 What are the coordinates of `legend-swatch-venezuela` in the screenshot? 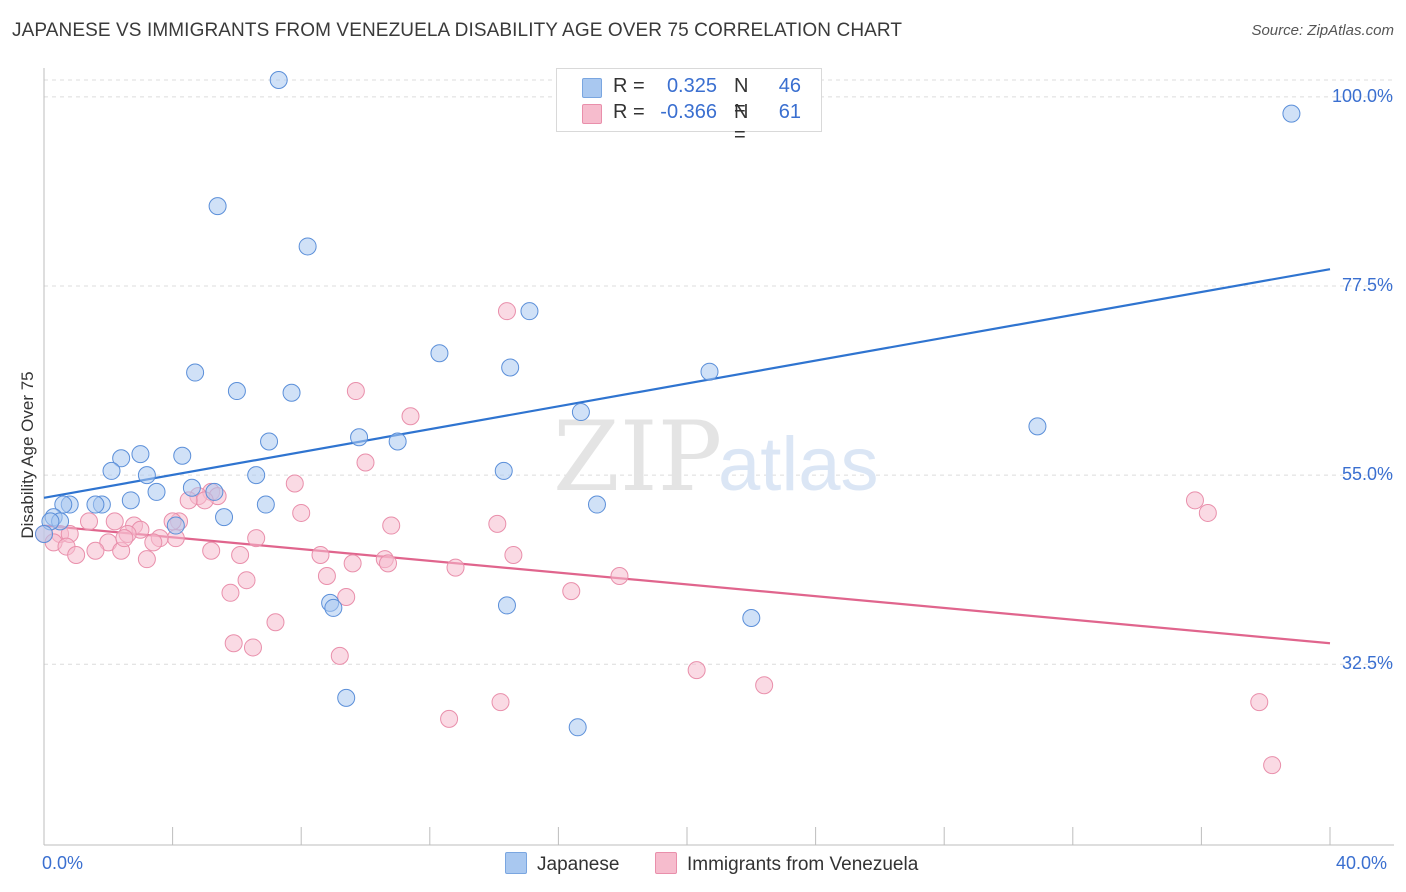 It's located at (592, 114).